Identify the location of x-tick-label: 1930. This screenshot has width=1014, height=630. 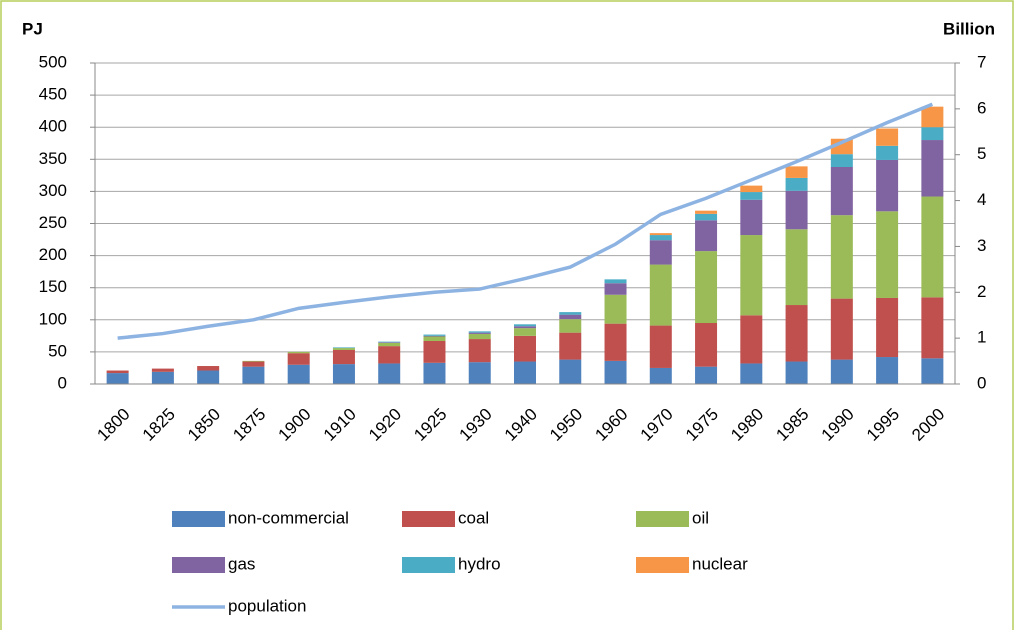
(476, 425).